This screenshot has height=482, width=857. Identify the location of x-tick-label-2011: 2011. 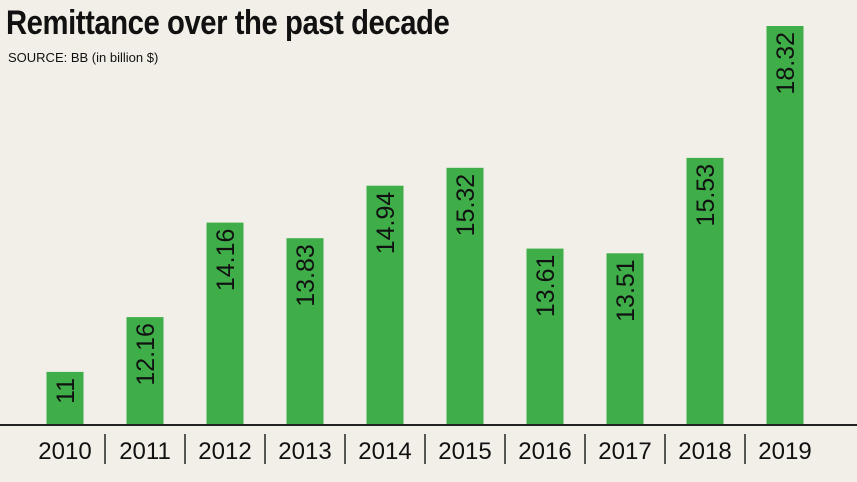
(145, 451).